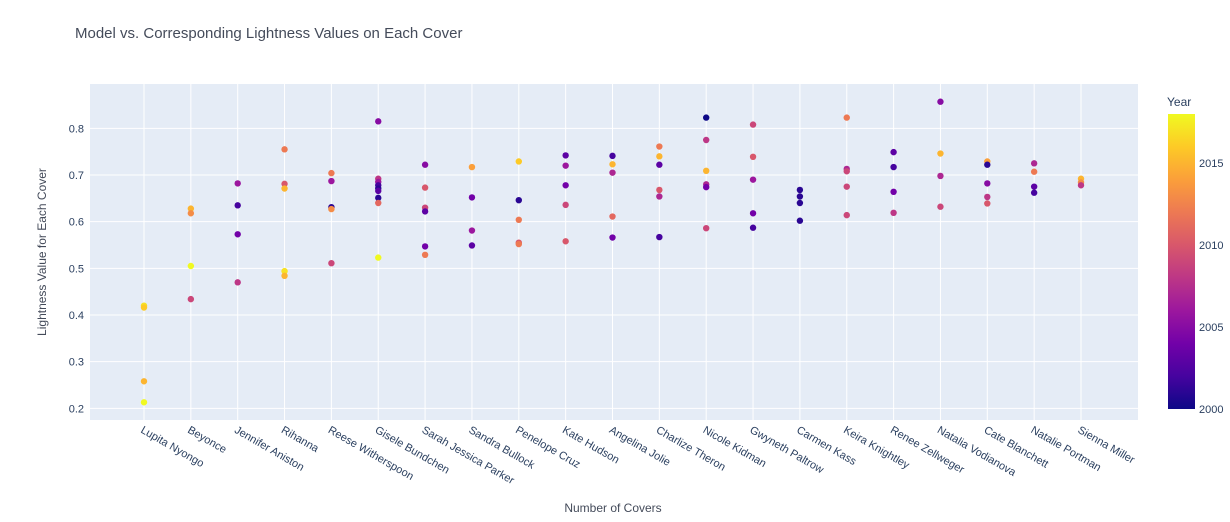 Image resolution: width=1230 pixels, height=522 pixels. I want to click on colorbar-title: Year, so click(1179, 102).